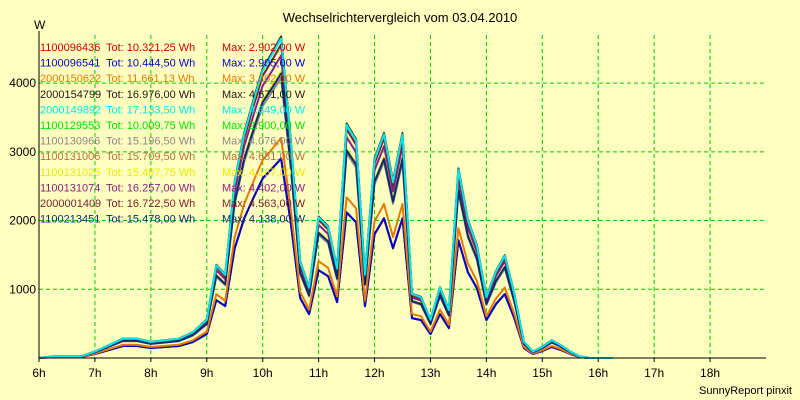 This screenshot has width=800, height=400. Describe the element at coordinates (598, 373) in the screenshot. I see `x-tick-label: 16h` at that location.